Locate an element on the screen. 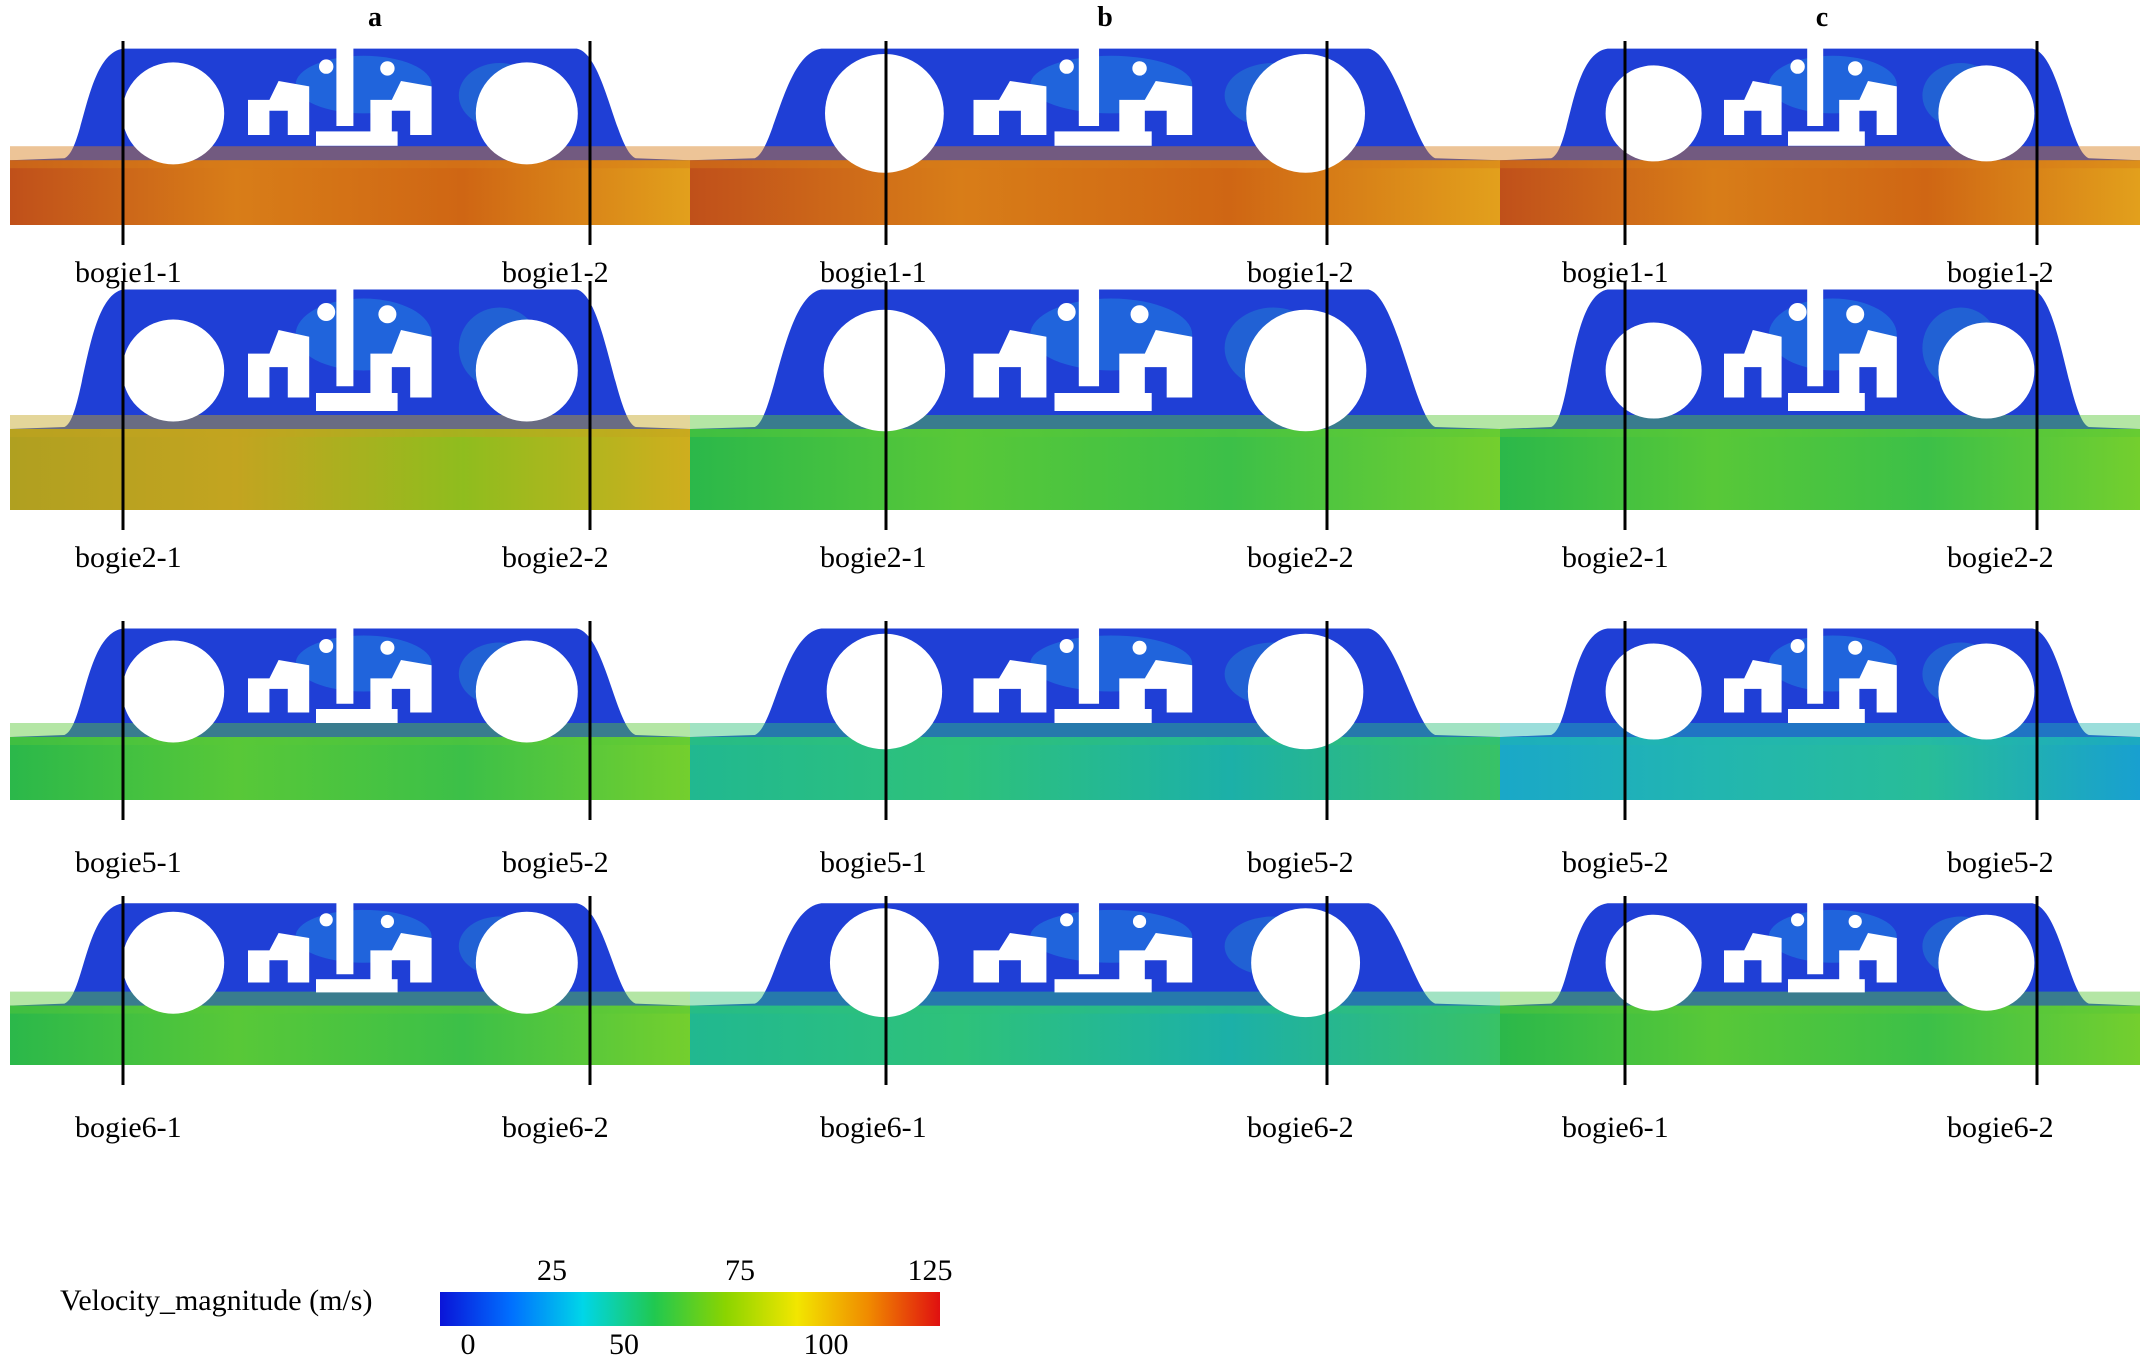 This screenshot has height=1362, width=2144. contour-panel-a-row2 is located at coordinates (350, 405).